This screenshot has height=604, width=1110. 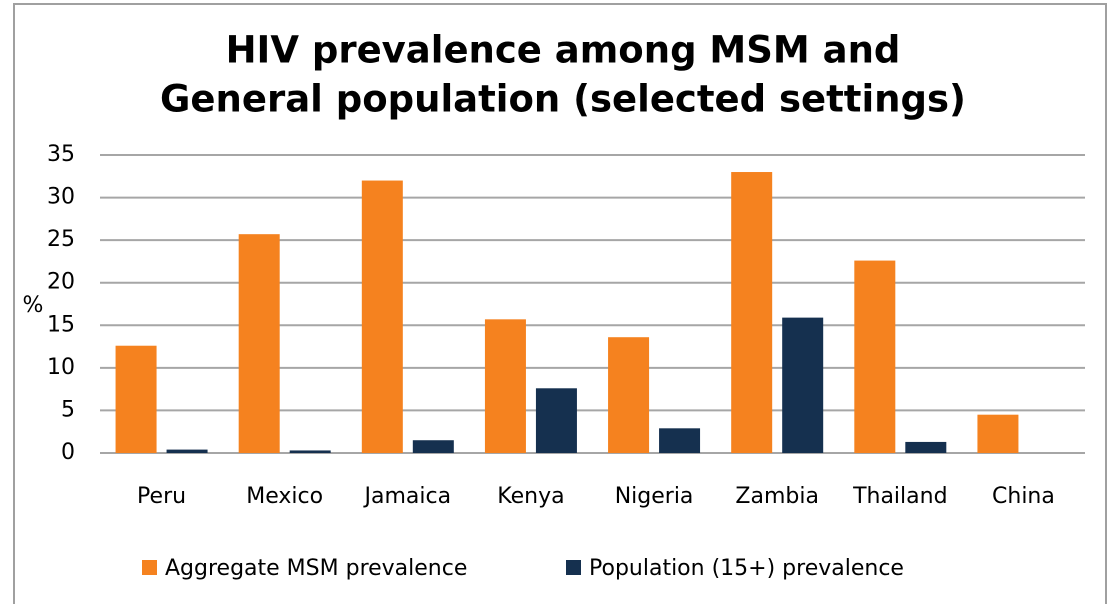 What do you see at coordinates (33, 305) in the screenshot?
I see `y-axis-label: %` at bounding box center [33, 305].